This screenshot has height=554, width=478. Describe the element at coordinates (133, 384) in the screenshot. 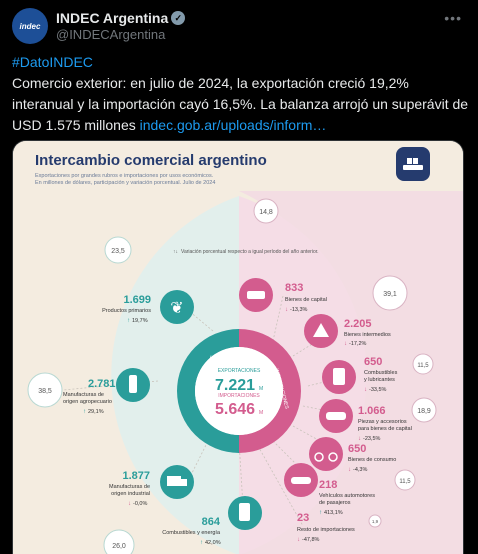

I see `bottle-icon` at that location.